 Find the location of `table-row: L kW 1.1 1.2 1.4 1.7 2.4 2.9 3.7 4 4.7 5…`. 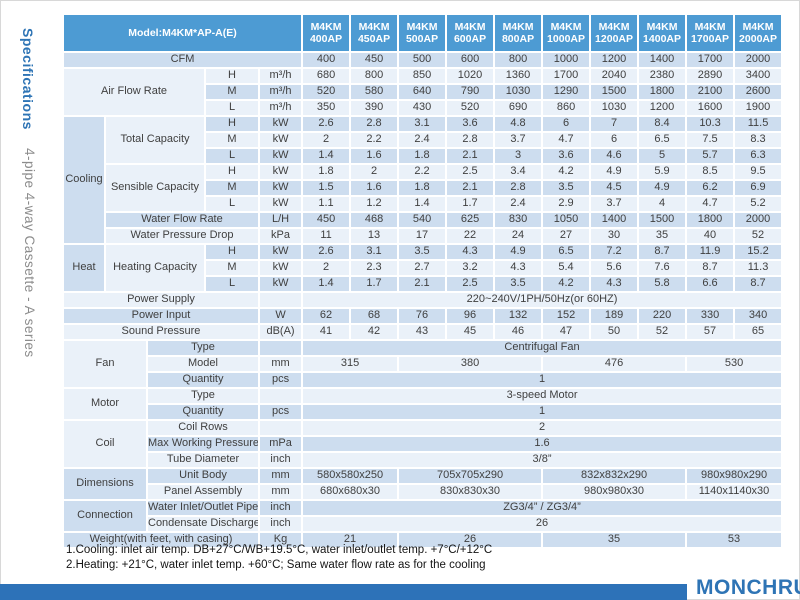

table-row: L kW 1.1 1.2 1.4 1.7 2.4 2.9 3.7 4 4.7 5… is located at coordinates (423, 204).